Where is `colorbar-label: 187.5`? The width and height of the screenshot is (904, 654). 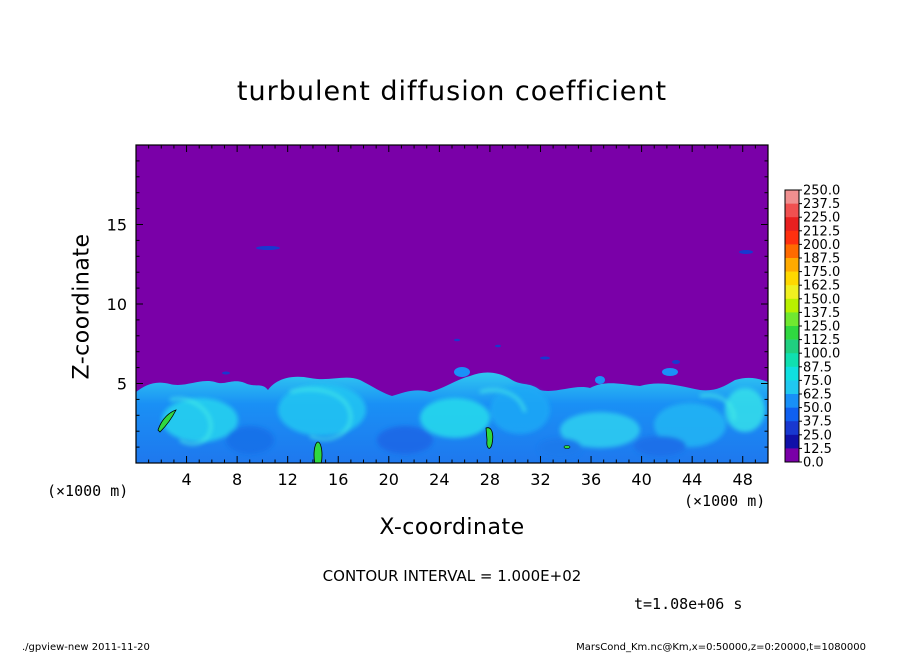 colorbar-label: 187.5 is located at coordinates (821, 259).